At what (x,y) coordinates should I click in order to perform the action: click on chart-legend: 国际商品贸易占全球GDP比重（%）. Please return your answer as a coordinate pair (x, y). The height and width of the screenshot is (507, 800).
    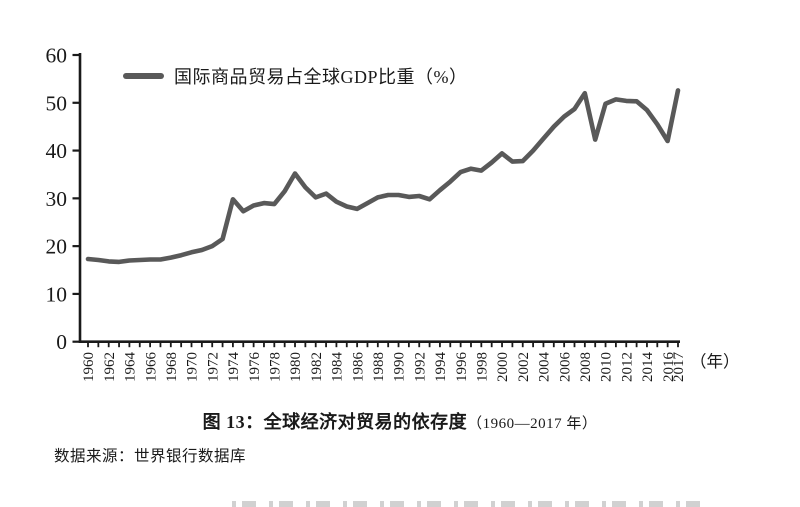
    Looking at the image, I should click on (295, 76).